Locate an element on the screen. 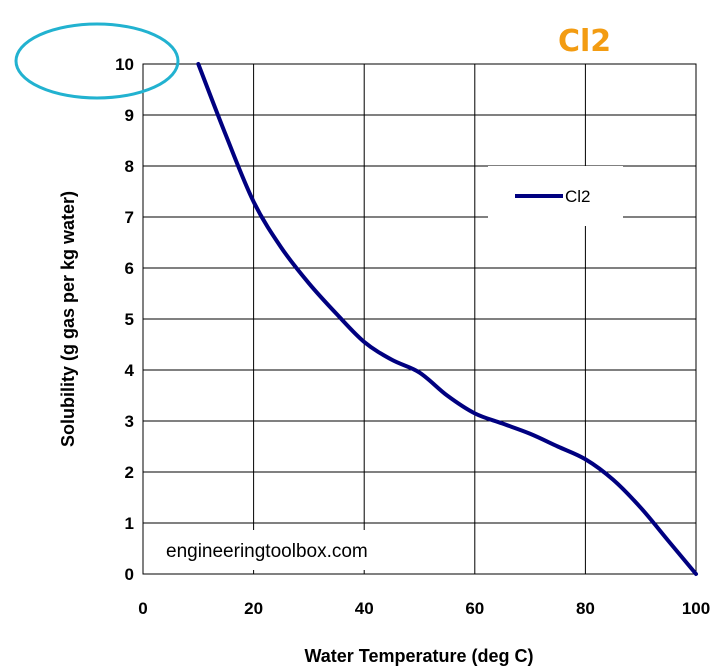 The width and height of the screenshot is (719, 672). watermark-box is located at coordinates (306, 550).